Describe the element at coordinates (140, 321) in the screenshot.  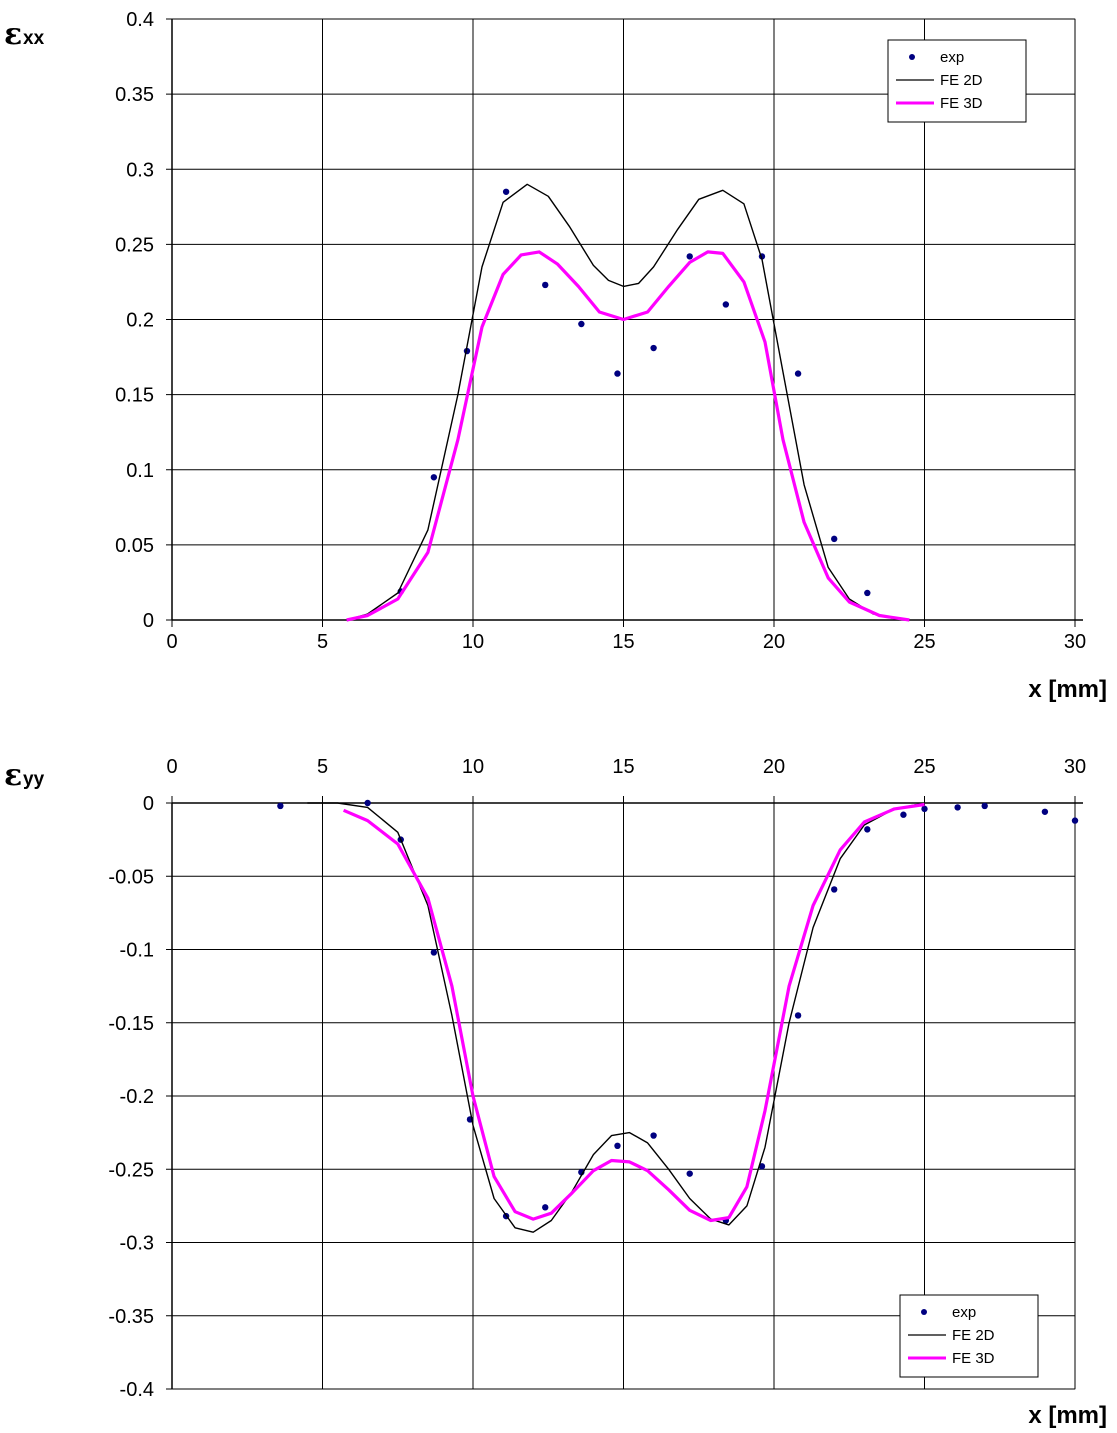
I see `y-tick-label: 0.2` at that location.